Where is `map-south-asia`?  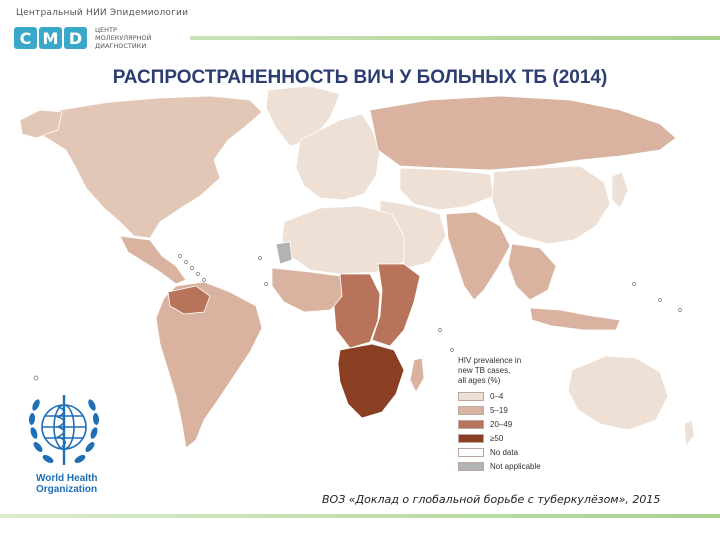 map-south-asia is located at coordinates (478, 256).